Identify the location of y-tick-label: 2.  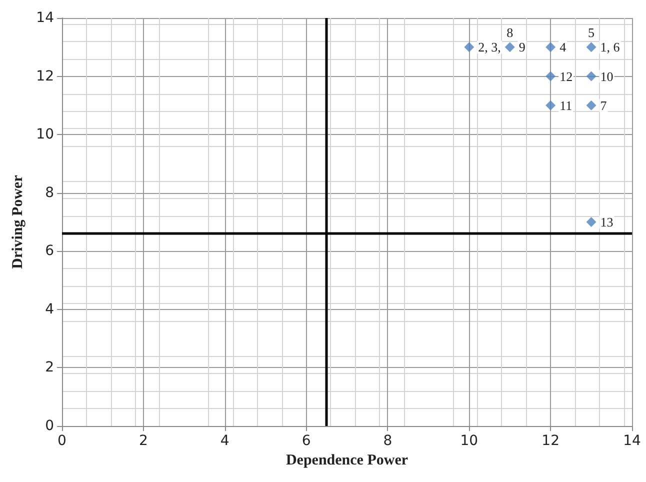
(49, 368).